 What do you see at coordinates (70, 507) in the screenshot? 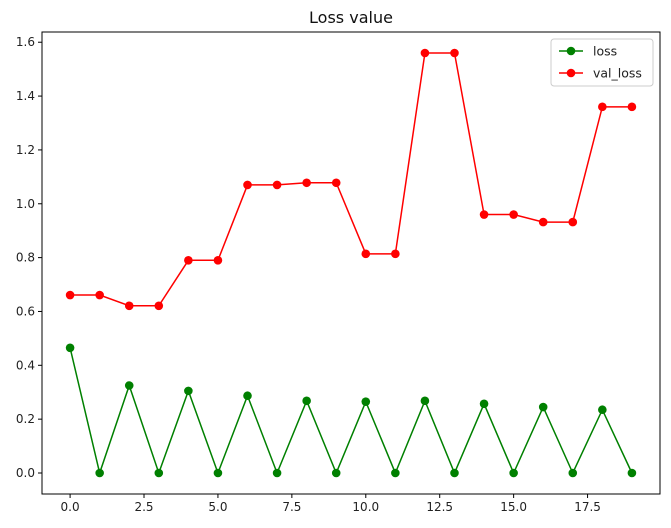
I see `x-tick-label: 0.0` at bounding box center [70, 507].